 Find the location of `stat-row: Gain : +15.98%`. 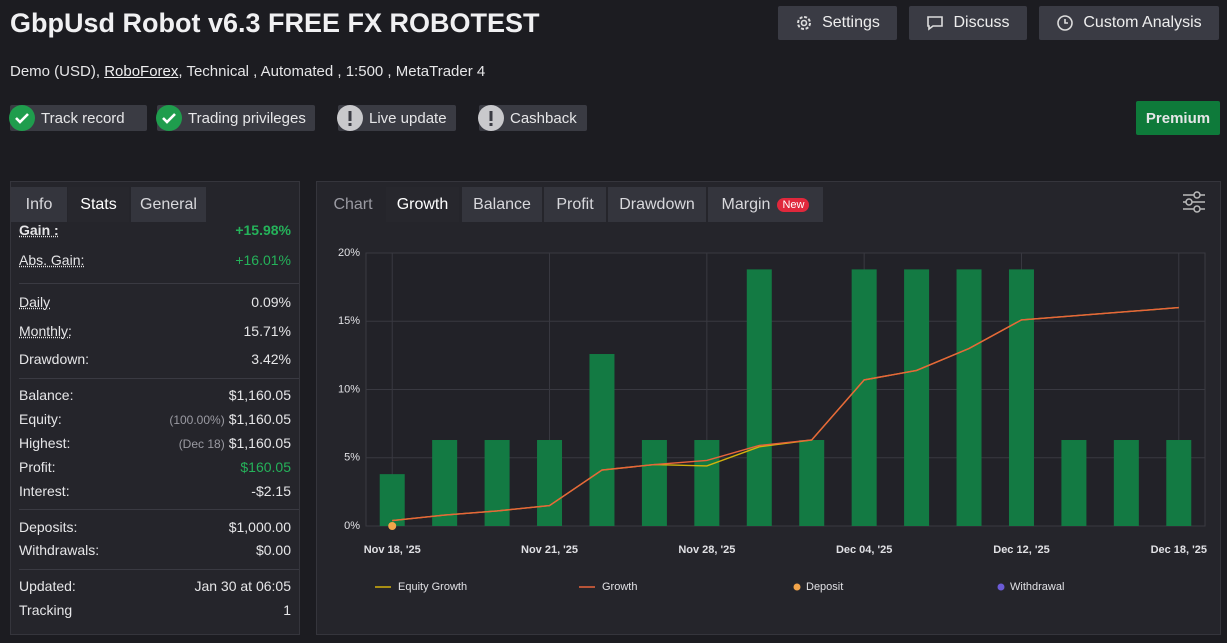

stat-row: Gain : +15.98% is located at coordinates (155, 230).